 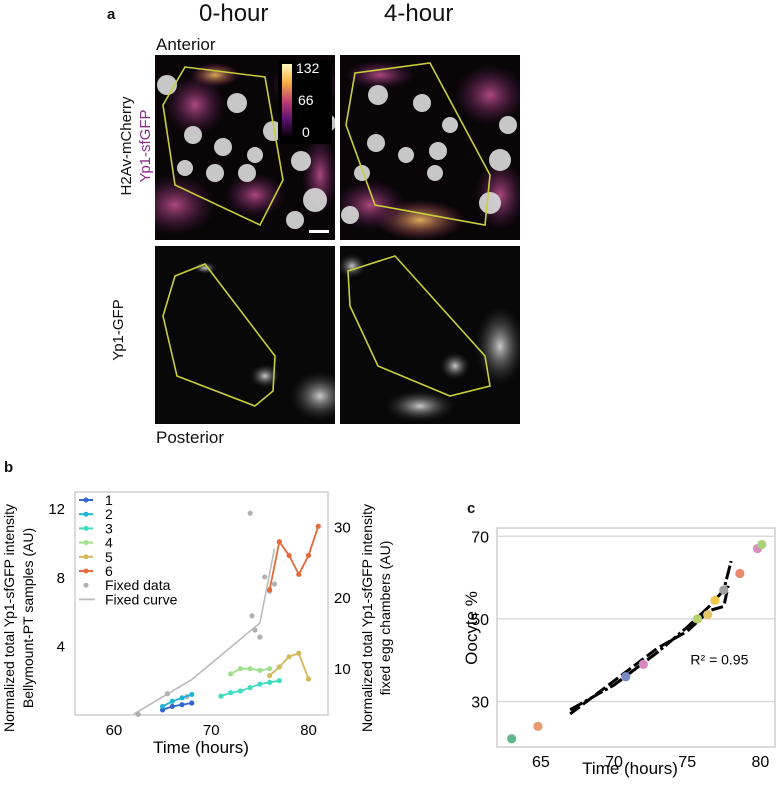 What do you see at coordinates (109, 543) in the screenshot?
I see `b-legend-label-4: 4` at bounding box center [109, 543].